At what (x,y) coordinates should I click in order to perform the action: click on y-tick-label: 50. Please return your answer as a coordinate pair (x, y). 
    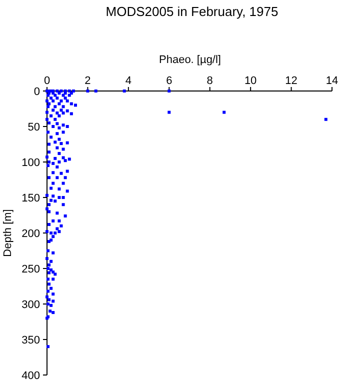
    Looking at the image, I should click on (34, 128).